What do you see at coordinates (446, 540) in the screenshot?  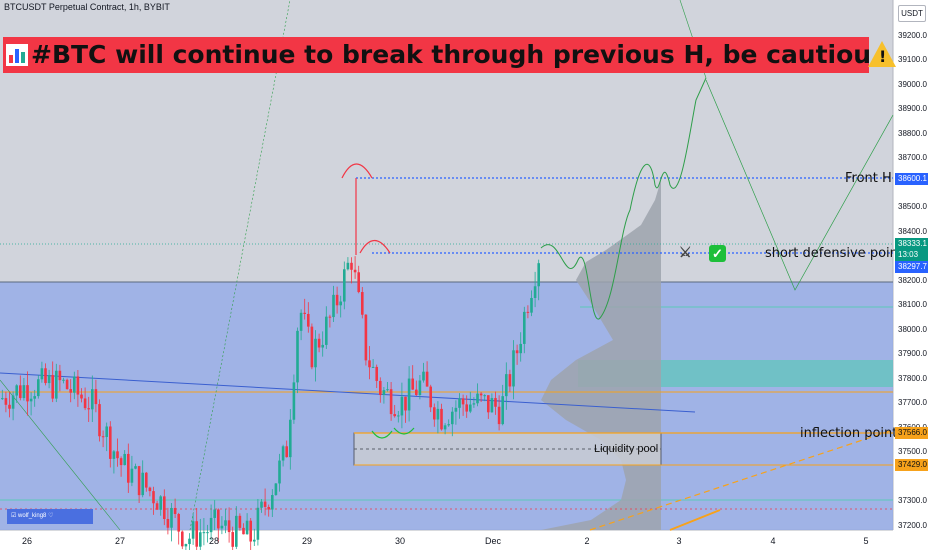 I see `time-axis-bg` at bounding box center [446, 540].